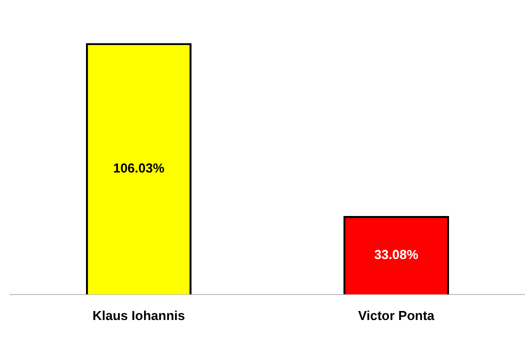  Describe the element at coordinates (138, 315) in the screenshot. I see `x-tick-label: Klaus Iohannis` at that location.